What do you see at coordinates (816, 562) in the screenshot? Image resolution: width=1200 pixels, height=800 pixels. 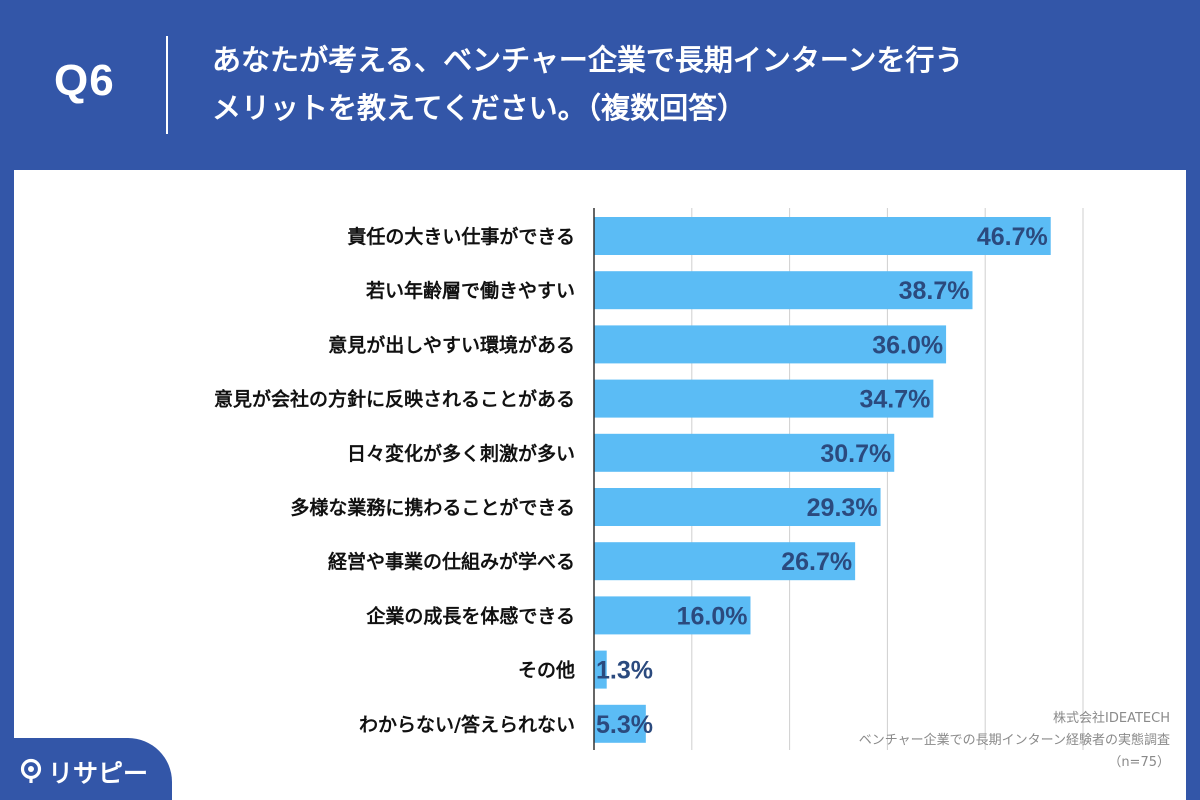 I see `data-label: 26.7%` at bounding box center [816, 562].